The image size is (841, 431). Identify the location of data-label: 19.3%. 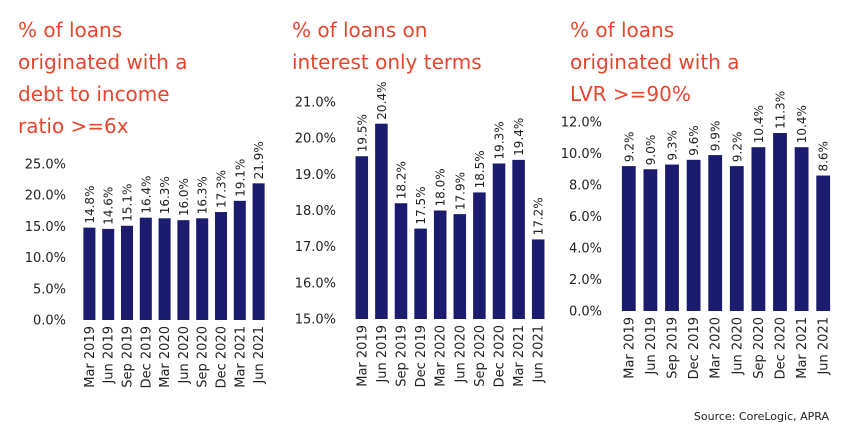
(500, 140).